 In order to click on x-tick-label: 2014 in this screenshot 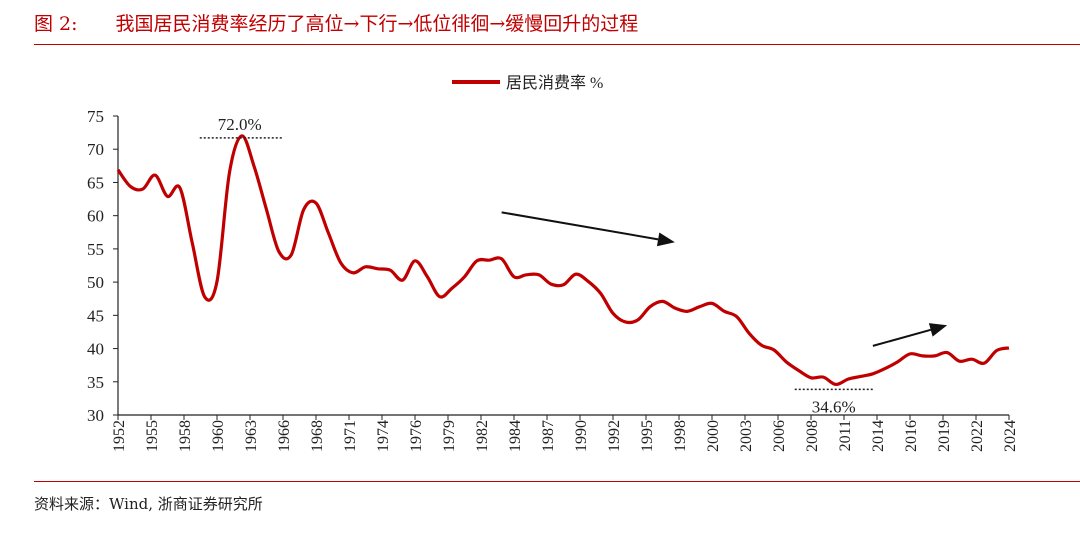, I will do `click(878, 436)`.